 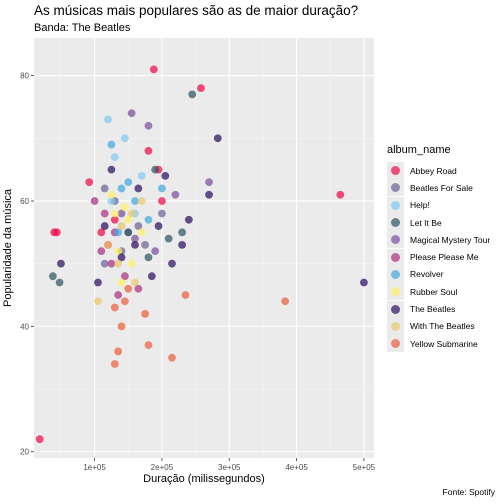 What do you see at coordinates (24, 201) in the screenshot?
I see `y-tick-label: 60` at bounding box center [24, 201].